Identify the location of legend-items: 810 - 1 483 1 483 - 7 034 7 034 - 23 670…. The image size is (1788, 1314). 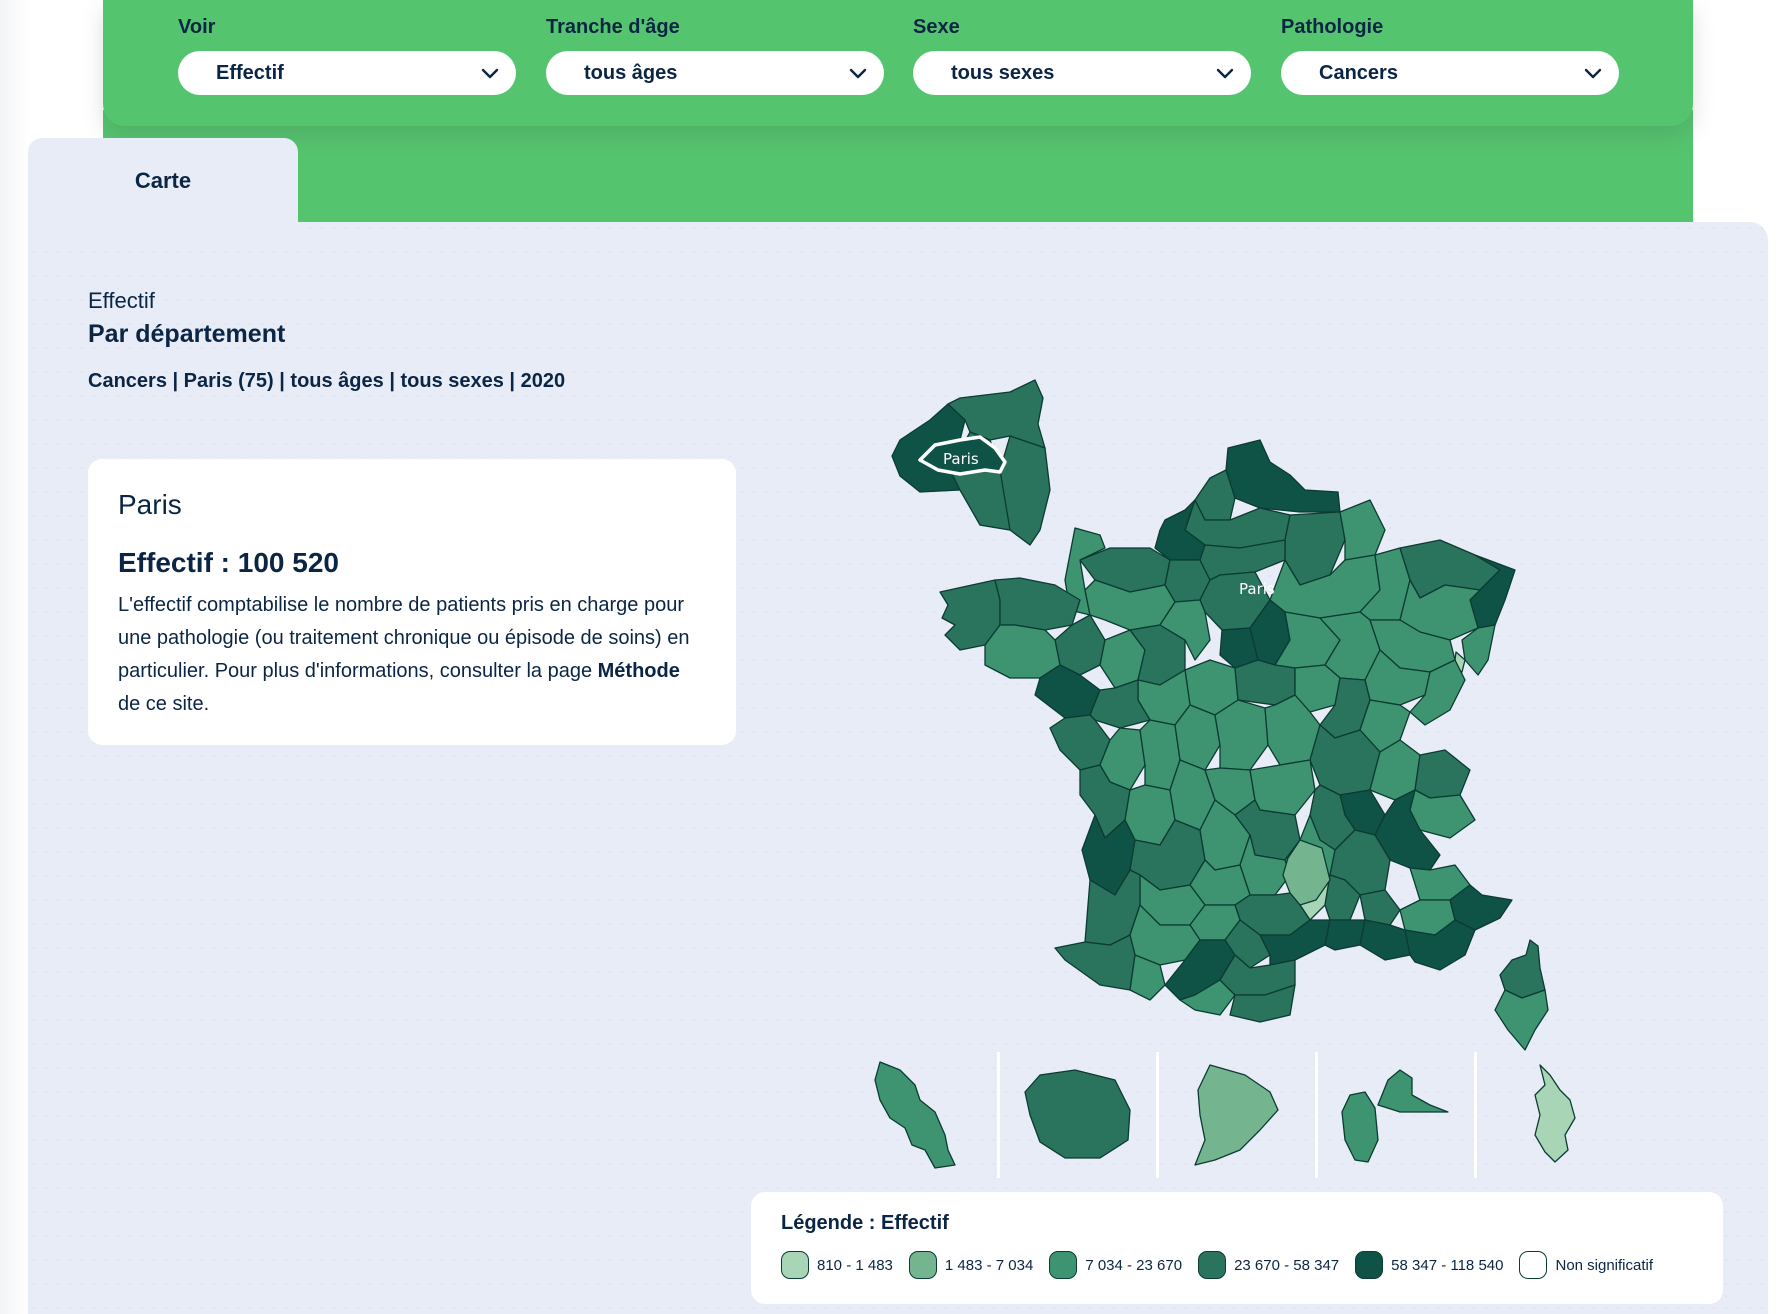
(1252, 1265).